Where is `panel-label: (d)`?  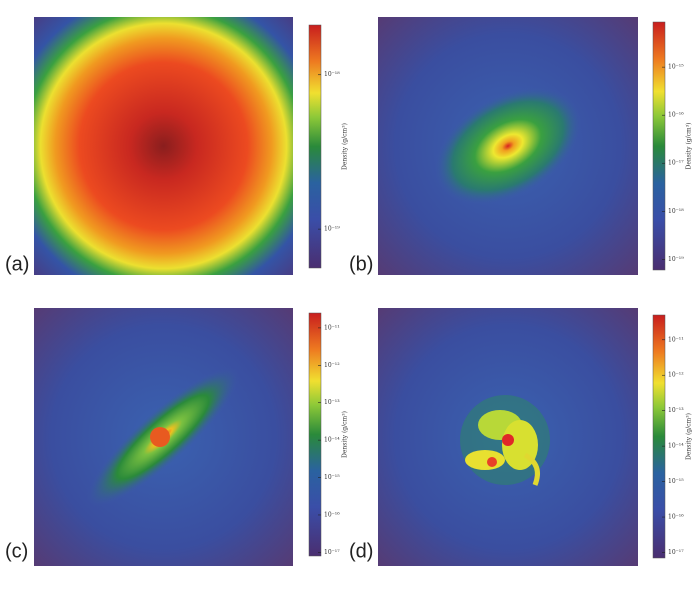
panel-label: (d) is located at coordinates (361, 551).